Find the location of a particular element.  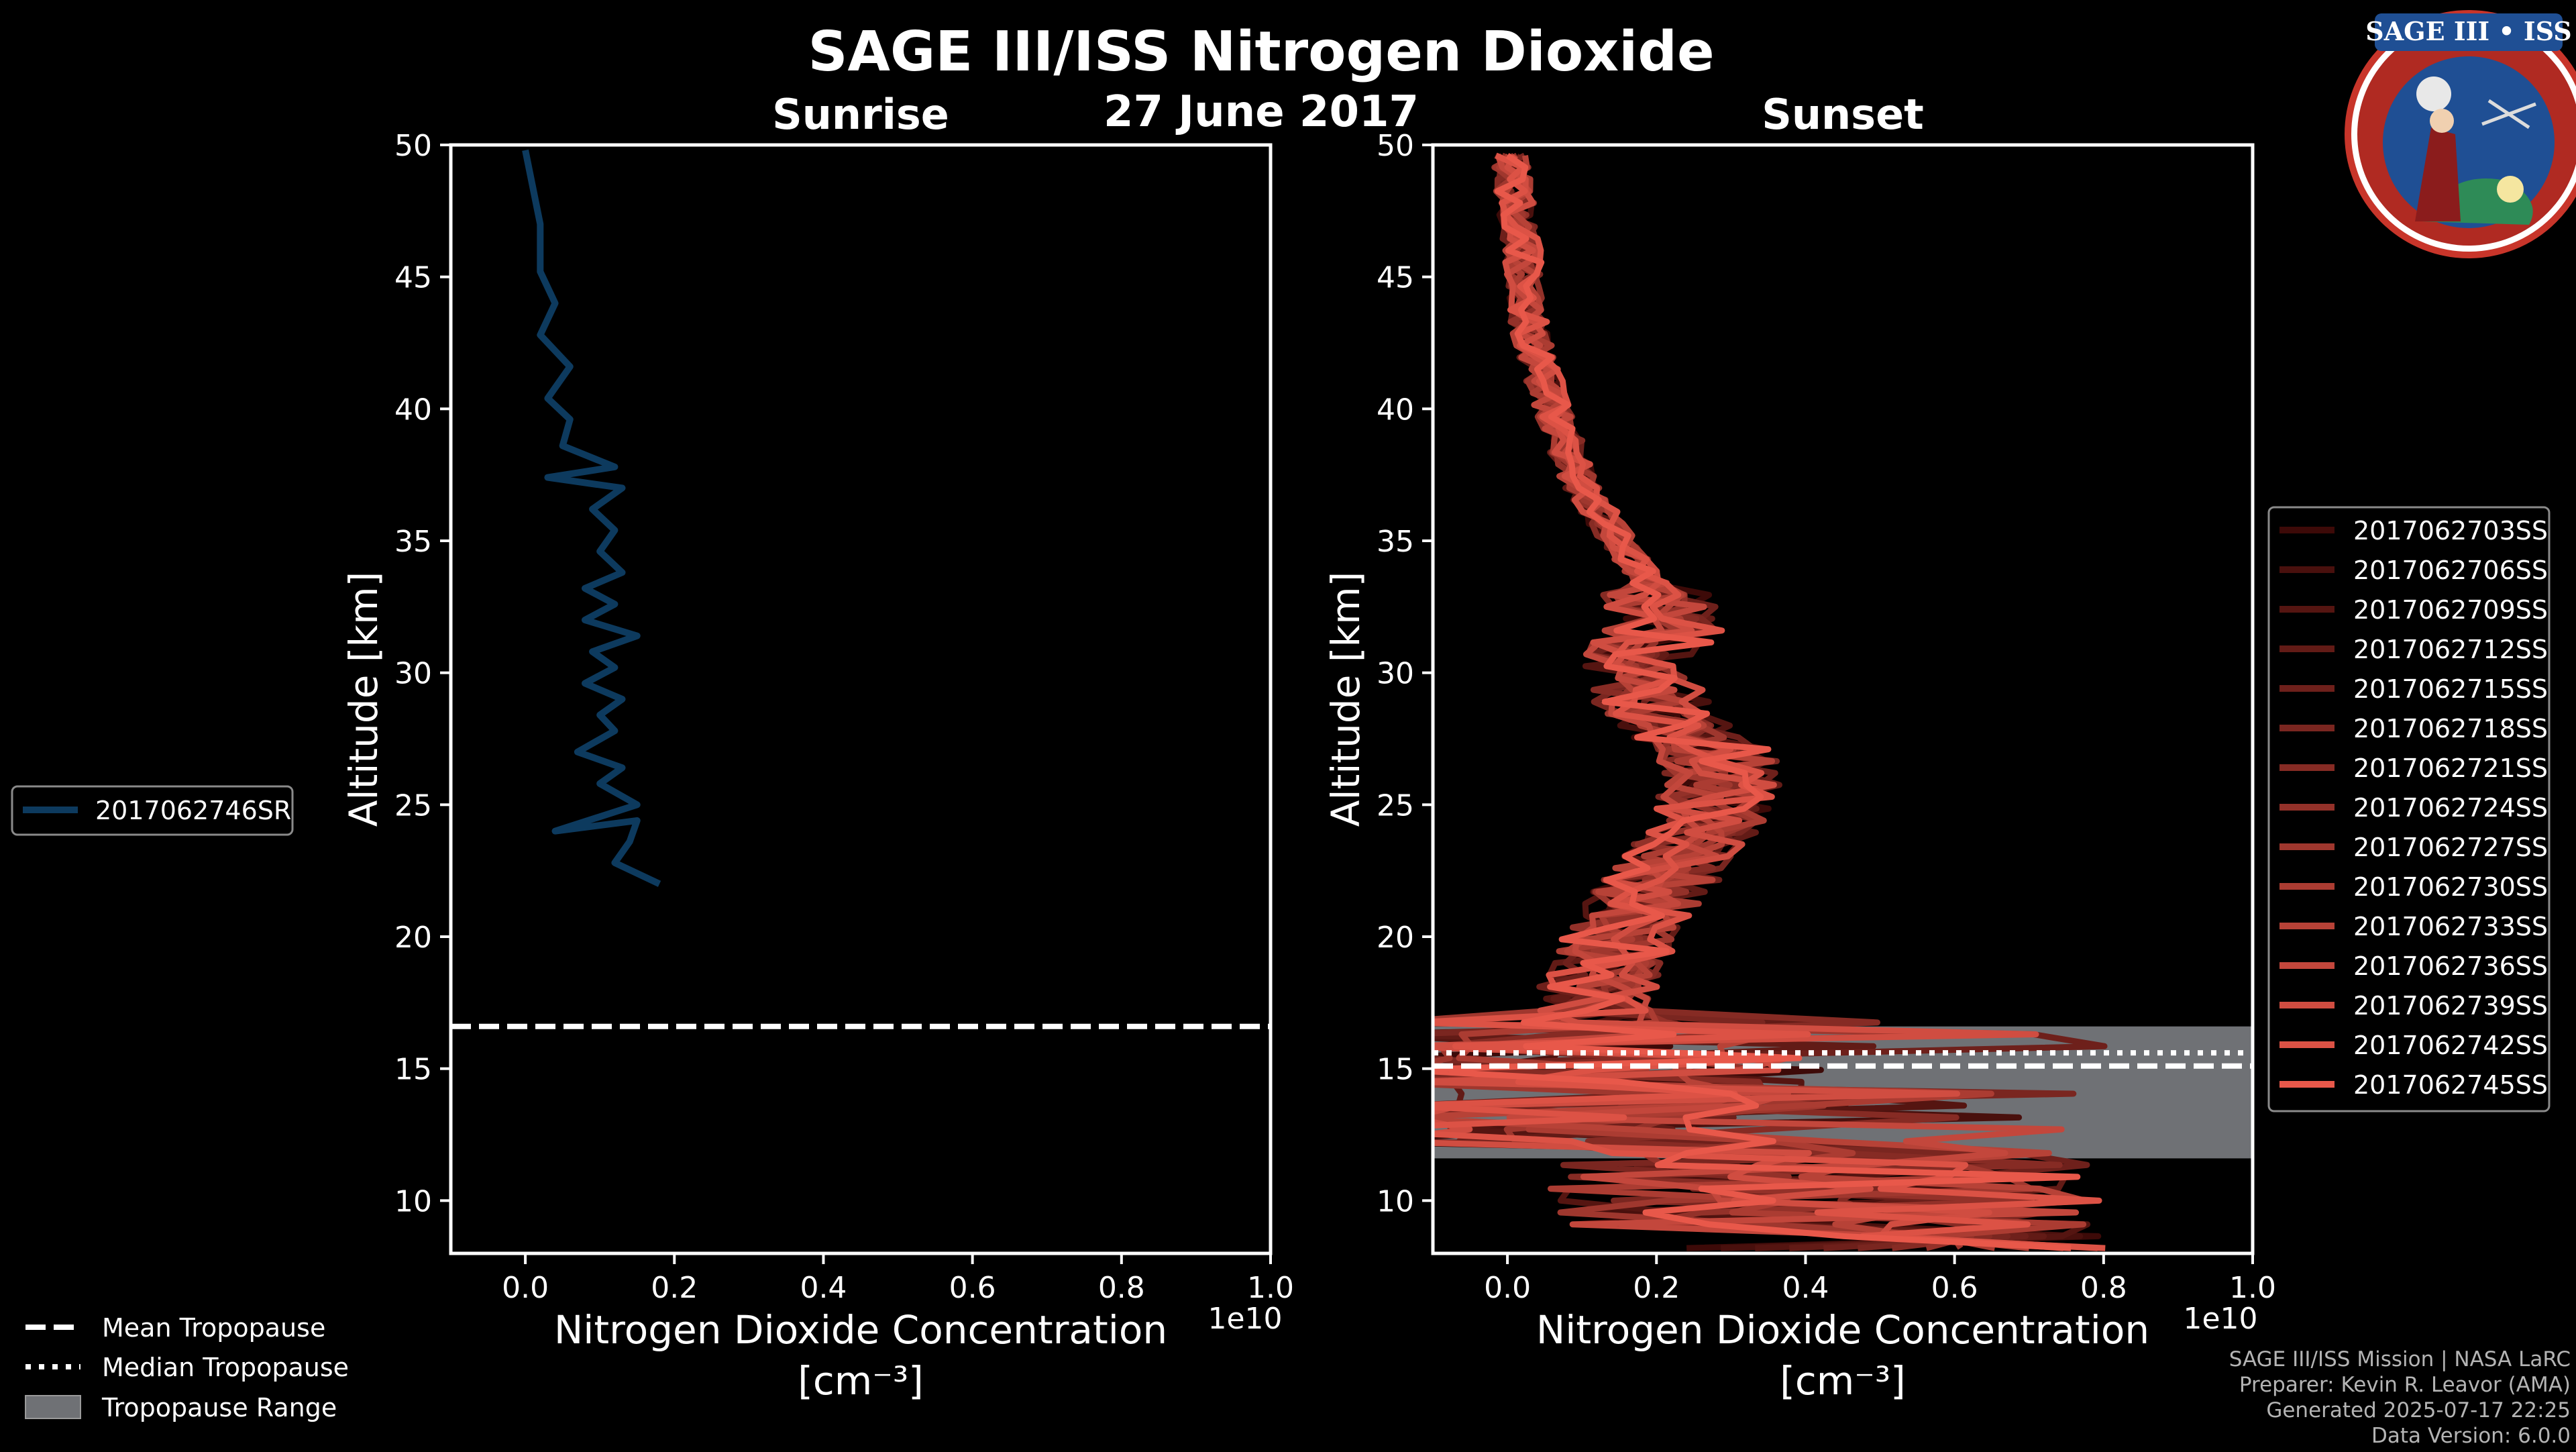

series-line-2017062746SR is located at coordinates (591, 518).